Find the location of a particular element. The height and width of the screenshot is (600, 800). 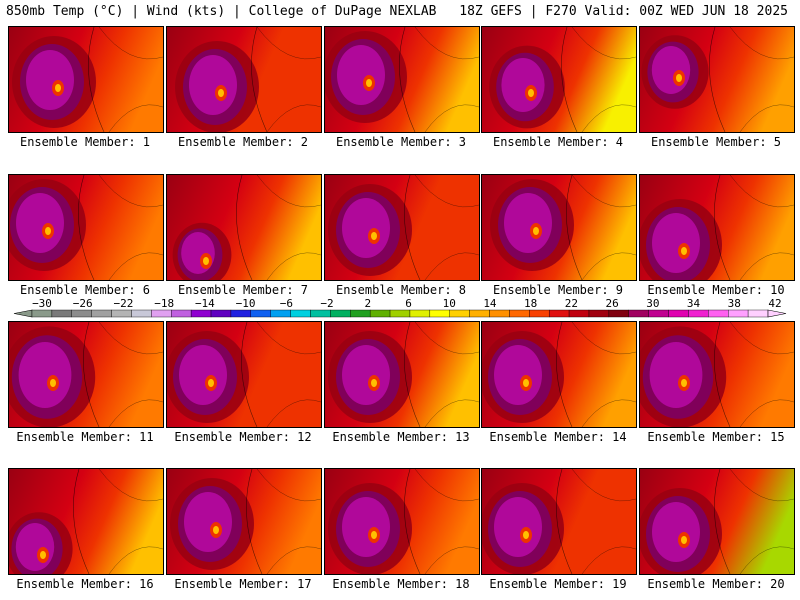

ensemble-member-label-1: Ensemble Member: 1 is located at coordinates (85, 142).